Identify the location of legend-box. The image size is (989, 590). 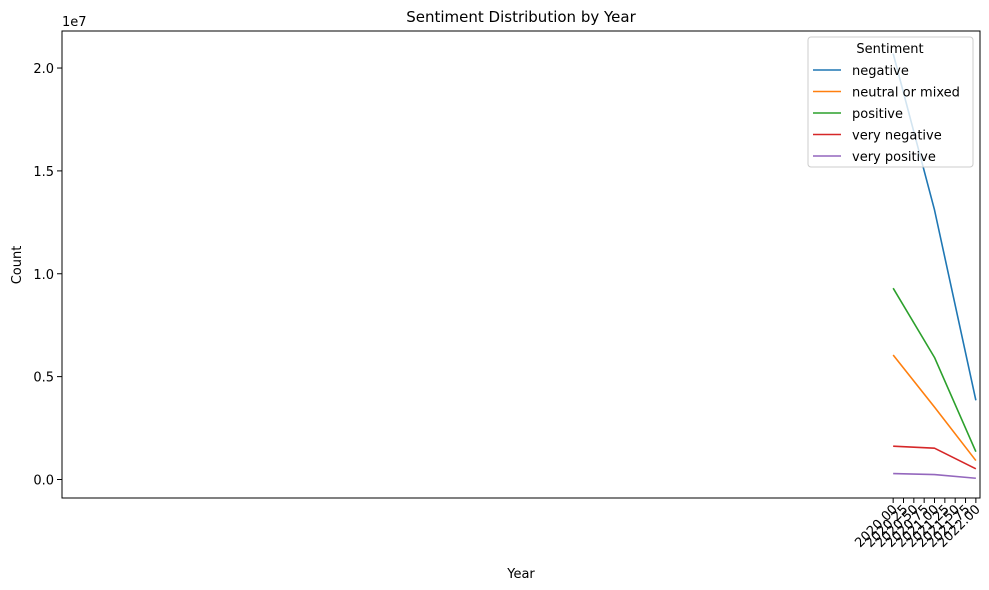
(890, 102).